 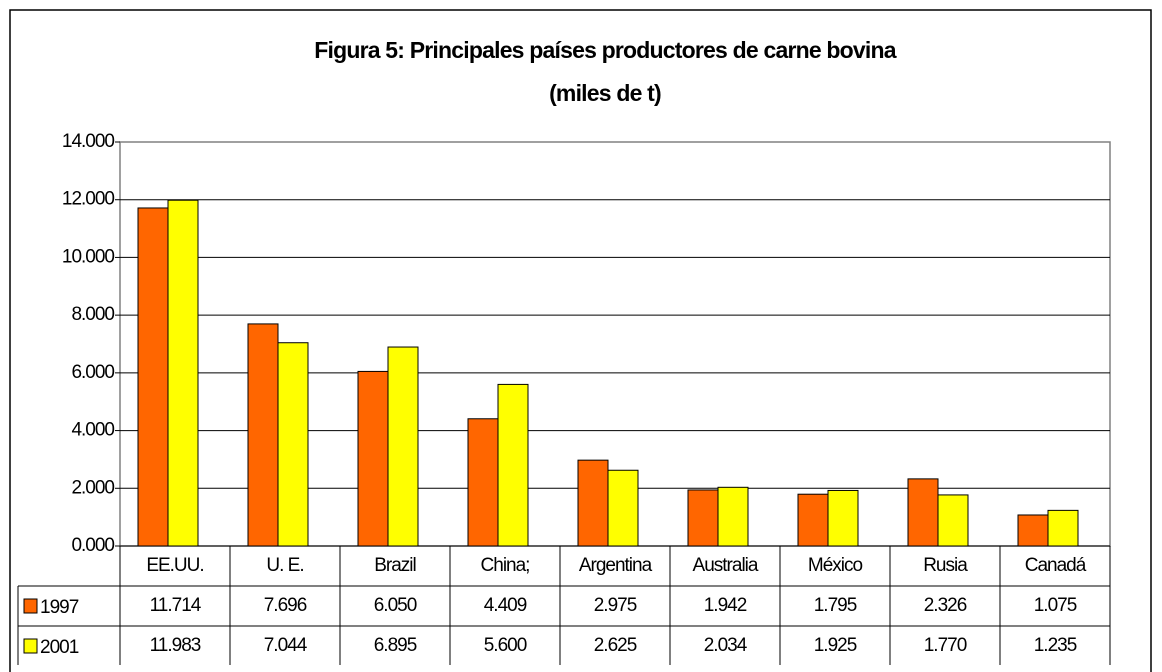 I want to click on legend-label: 2001, so click(x=59, y=647).